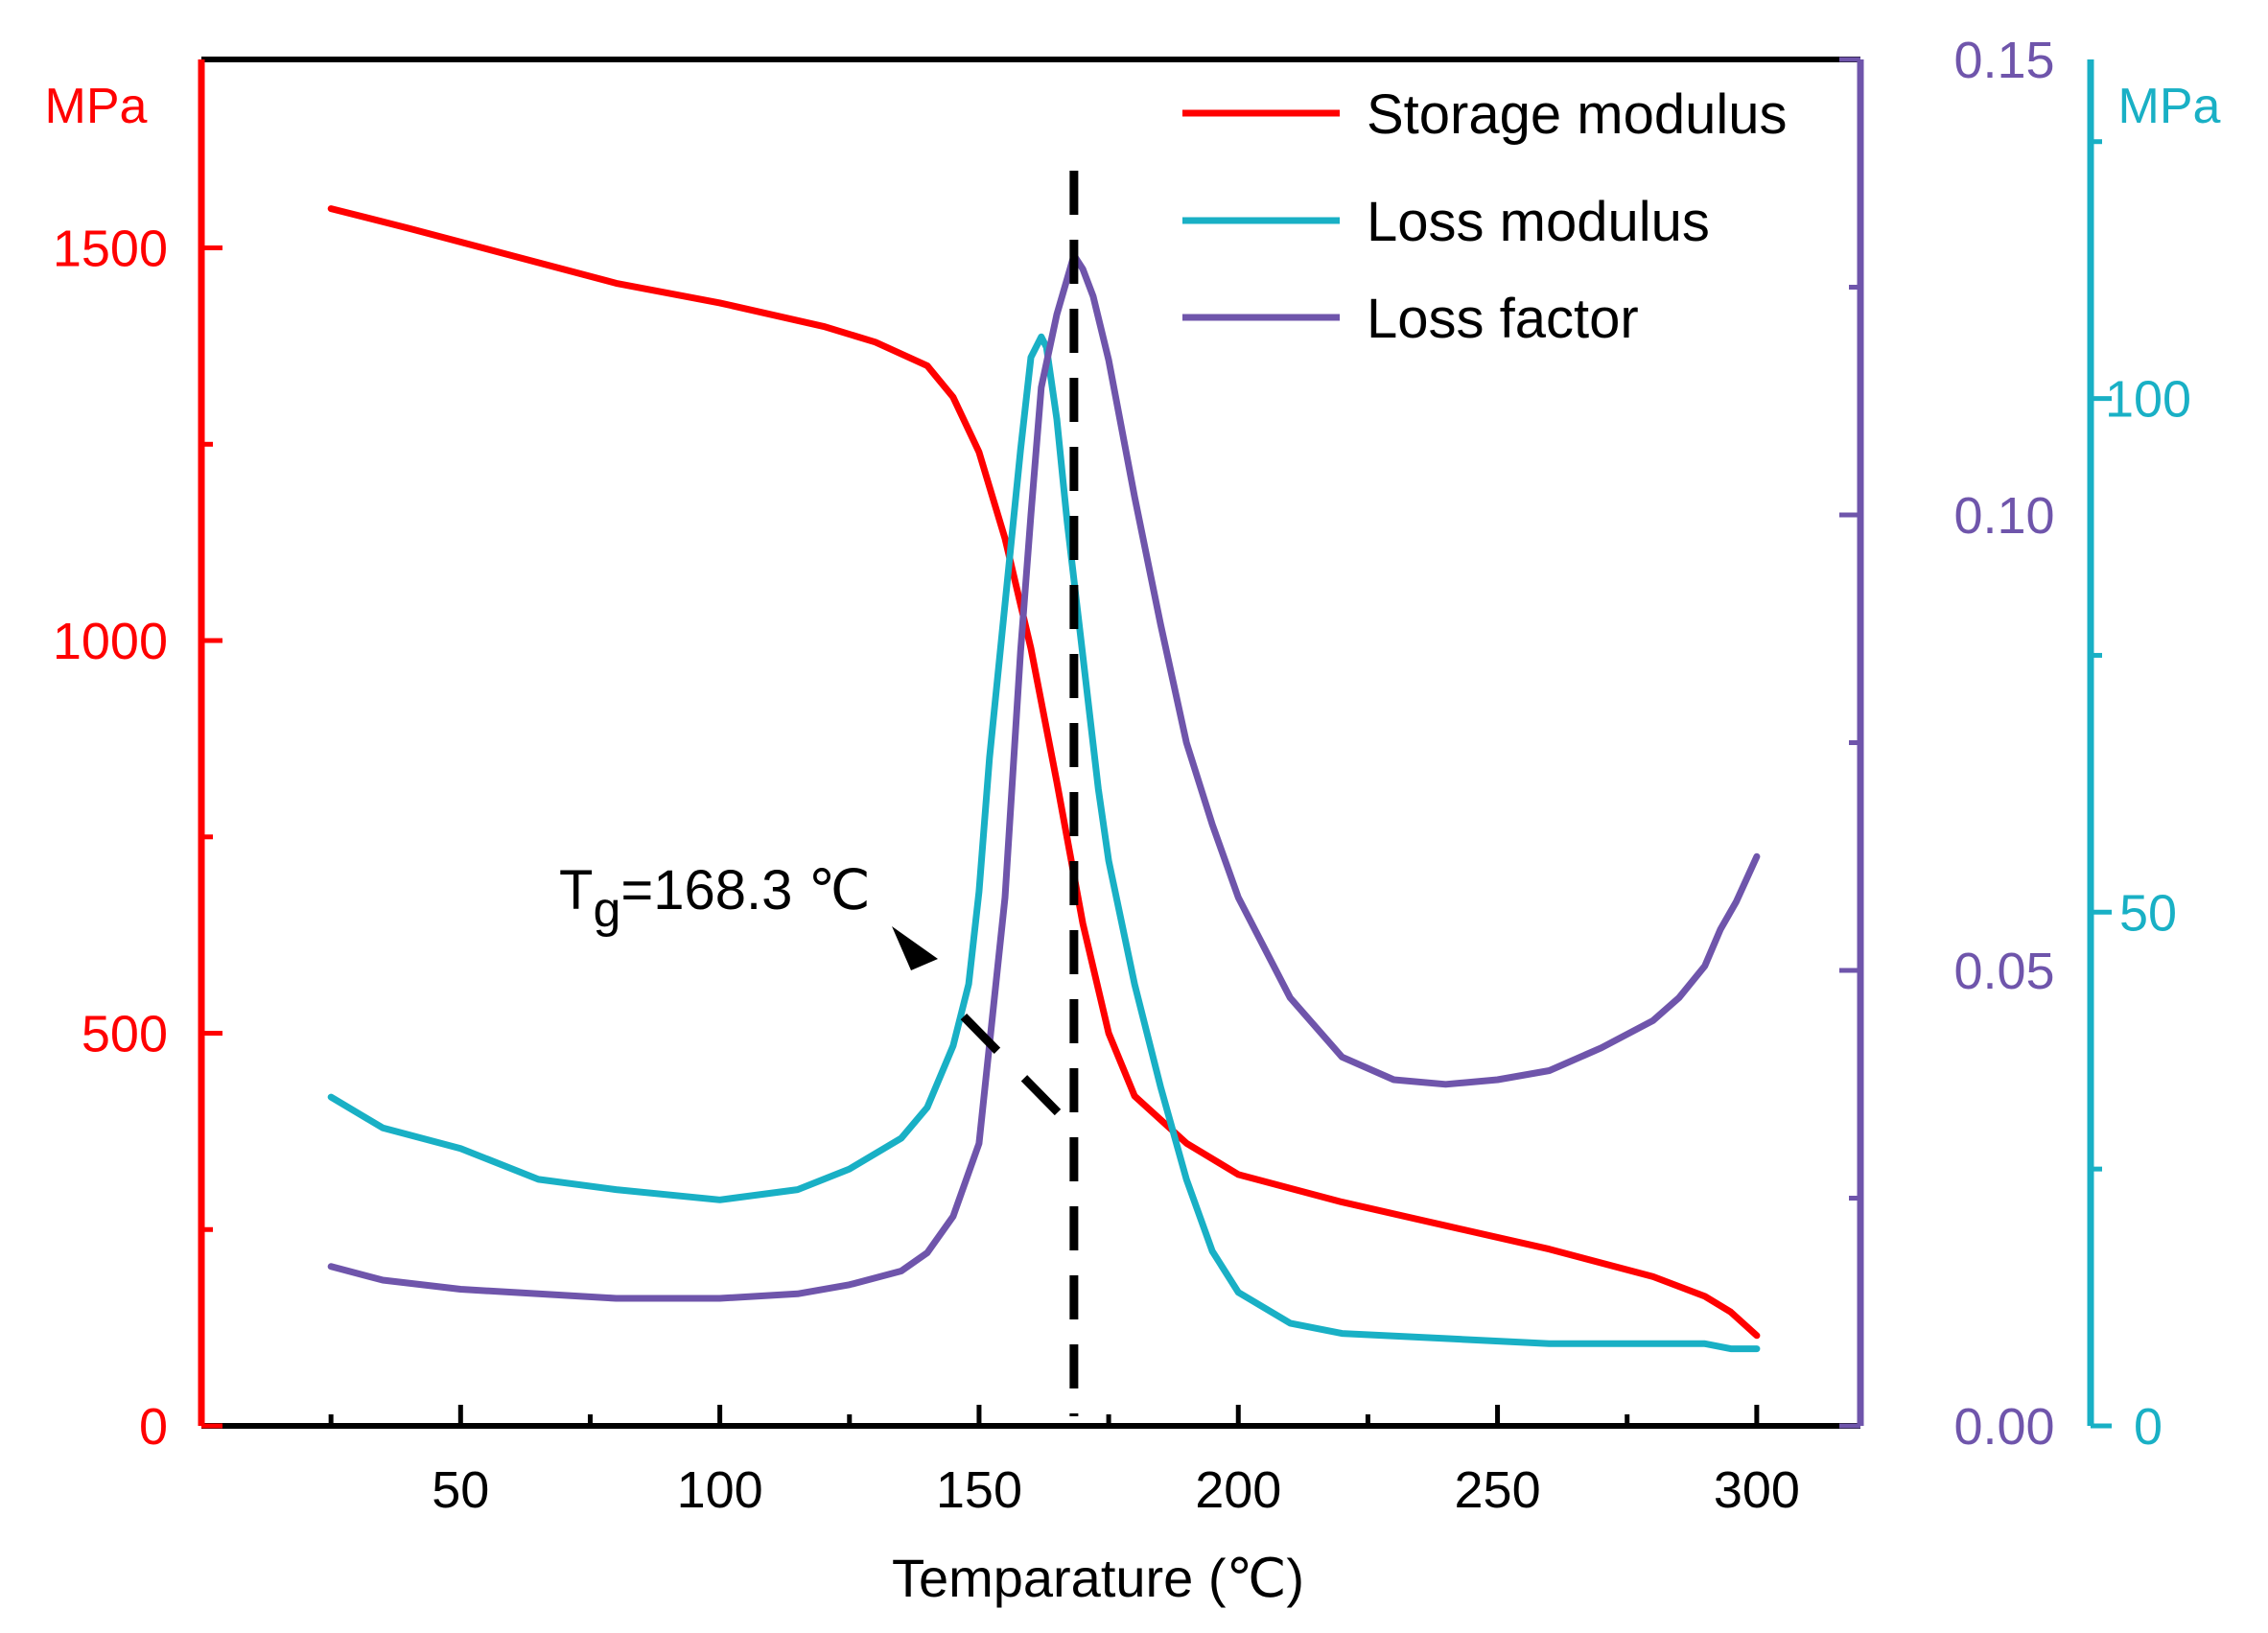 Image resolution: width=2268 pixels, height=1633 pixels. What do you see at coordinates (915, 948) in the screenshot?
I see `tg-arrowhead` at bounding box center [915, 948].